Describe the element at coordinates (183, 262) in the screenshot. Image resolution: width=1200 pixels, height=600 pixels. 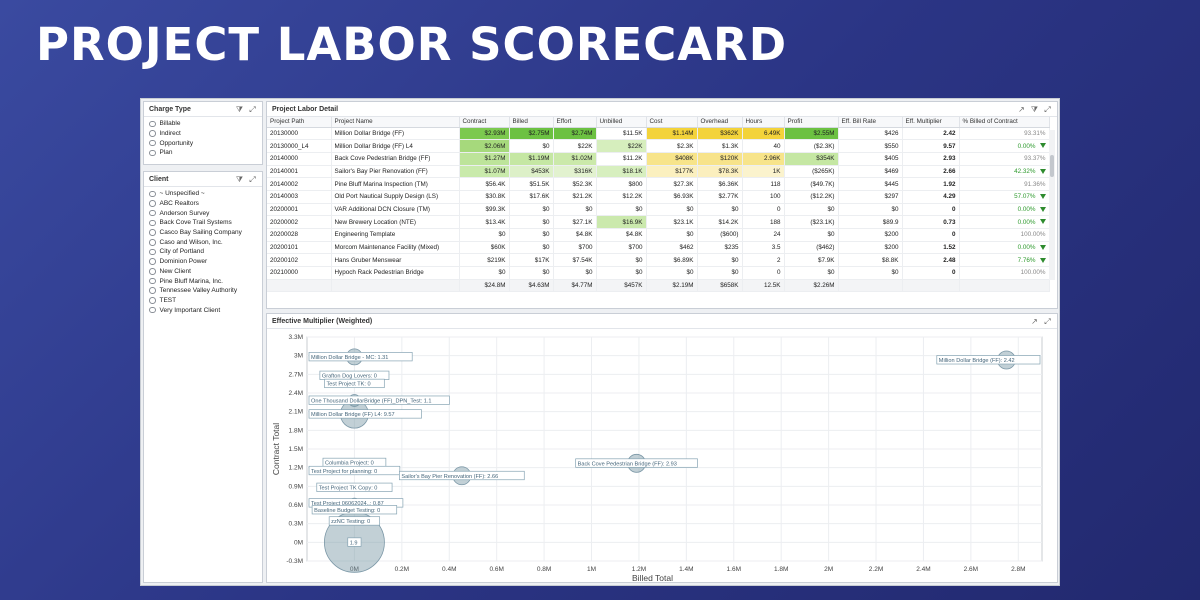
I see `client-option-label: Dominion Power` at that location.